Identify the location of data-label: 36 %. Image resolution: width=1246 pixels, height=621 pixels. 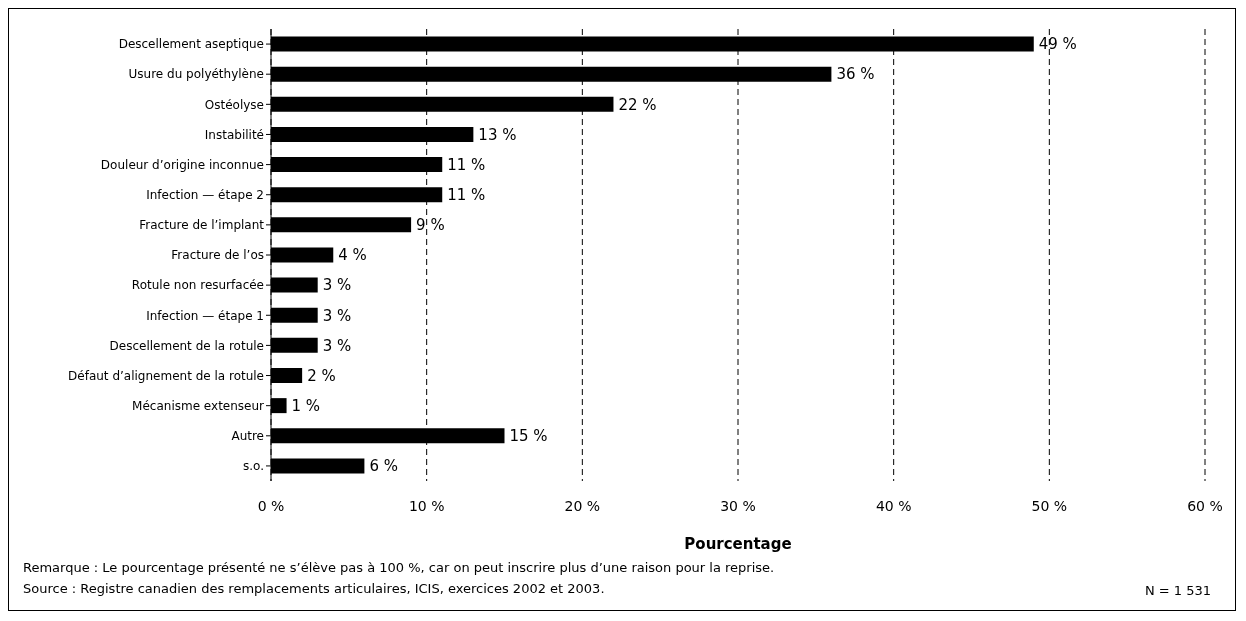
(855, 74).